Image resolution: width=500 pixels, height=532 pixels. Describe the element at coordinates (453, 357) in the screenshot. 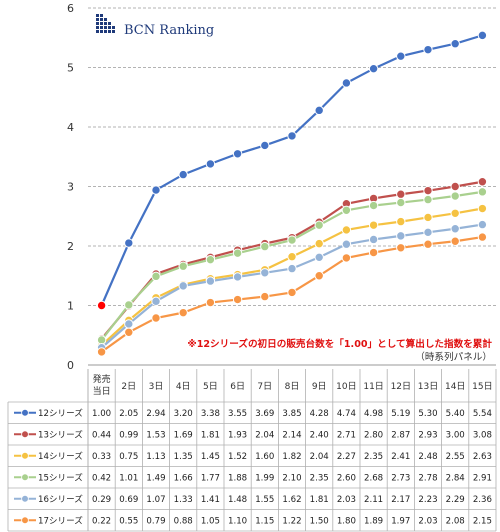

I see `annotation-sub: （時系列パネル）` at that location.